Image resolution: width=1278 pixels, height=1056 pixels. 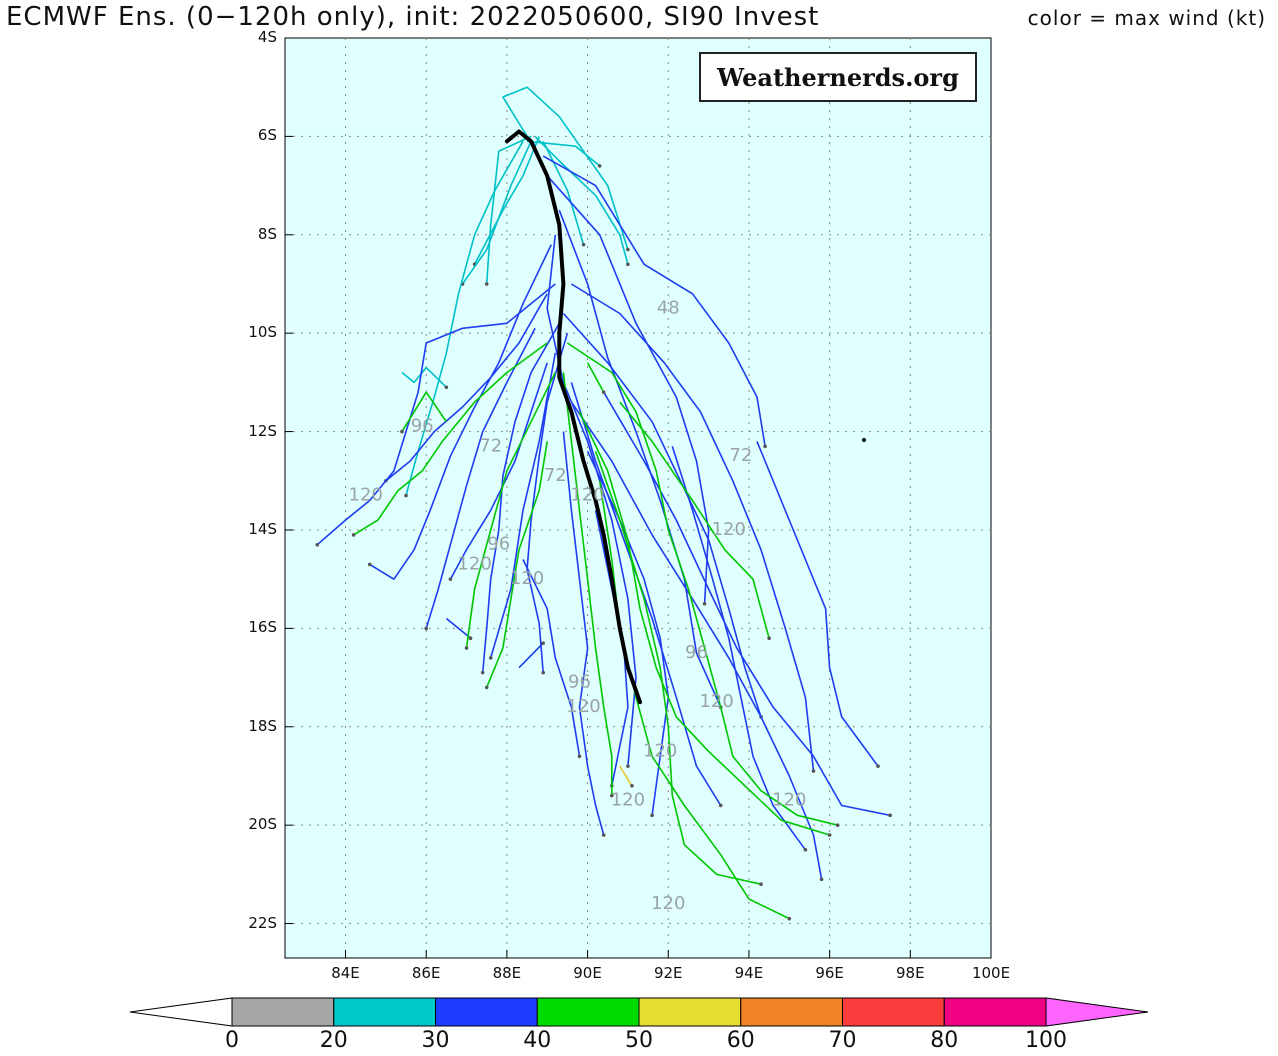 I want to click on lat-label: 8S, so click(x=267, y=233).